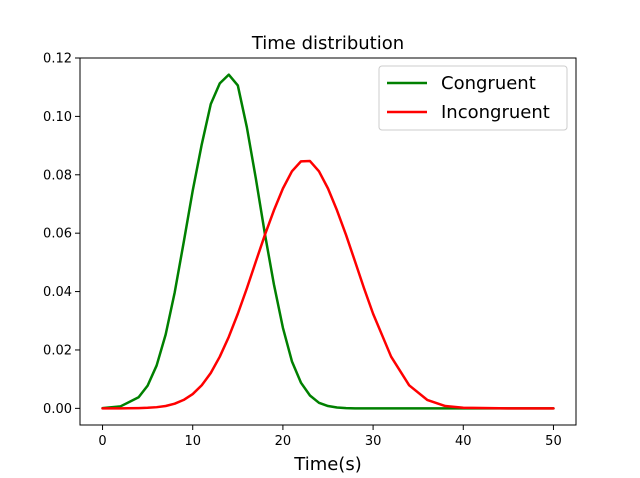 Image resolution: width=640 pixels, height=478 pixels. I want to click on x-tick-label: 30, so click(373, 441).